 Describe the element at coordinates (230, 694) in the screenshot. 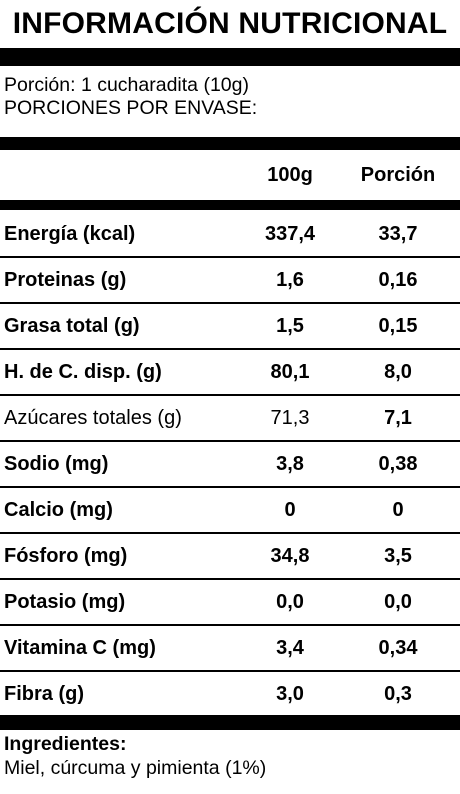

I see `table-row: Fibra (g) 3,0 0,3` at that location.